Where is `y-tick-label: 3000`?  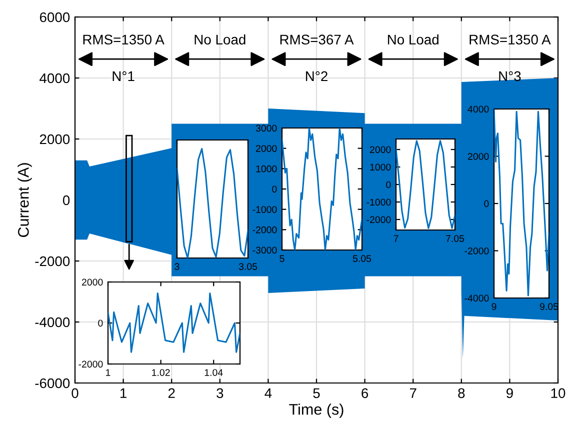 y-tick-label: 3000 is located at coordinates (266, 128).